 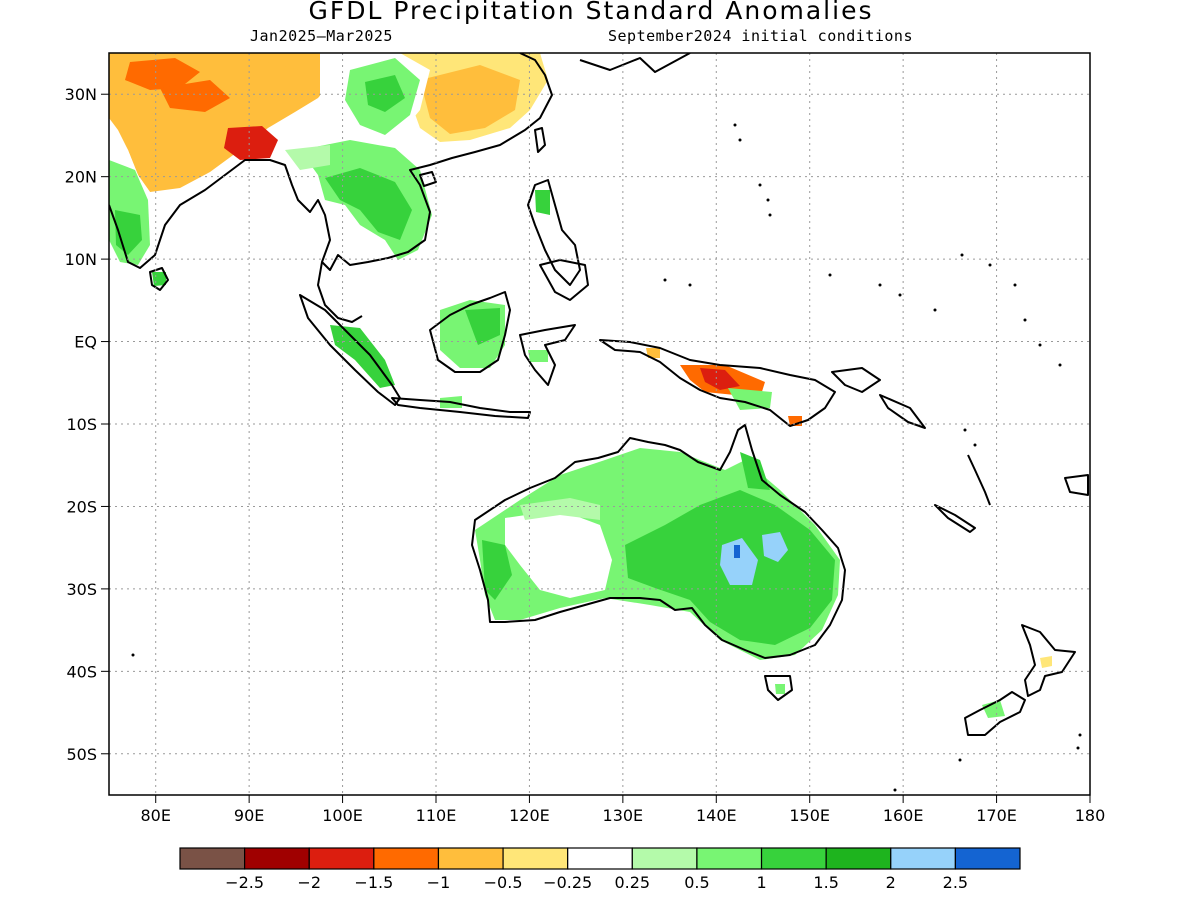 What do you see at coordinates (809, 815) in the screenshot?
I see `lon-label: 150E` at bounding box center [809, 815].